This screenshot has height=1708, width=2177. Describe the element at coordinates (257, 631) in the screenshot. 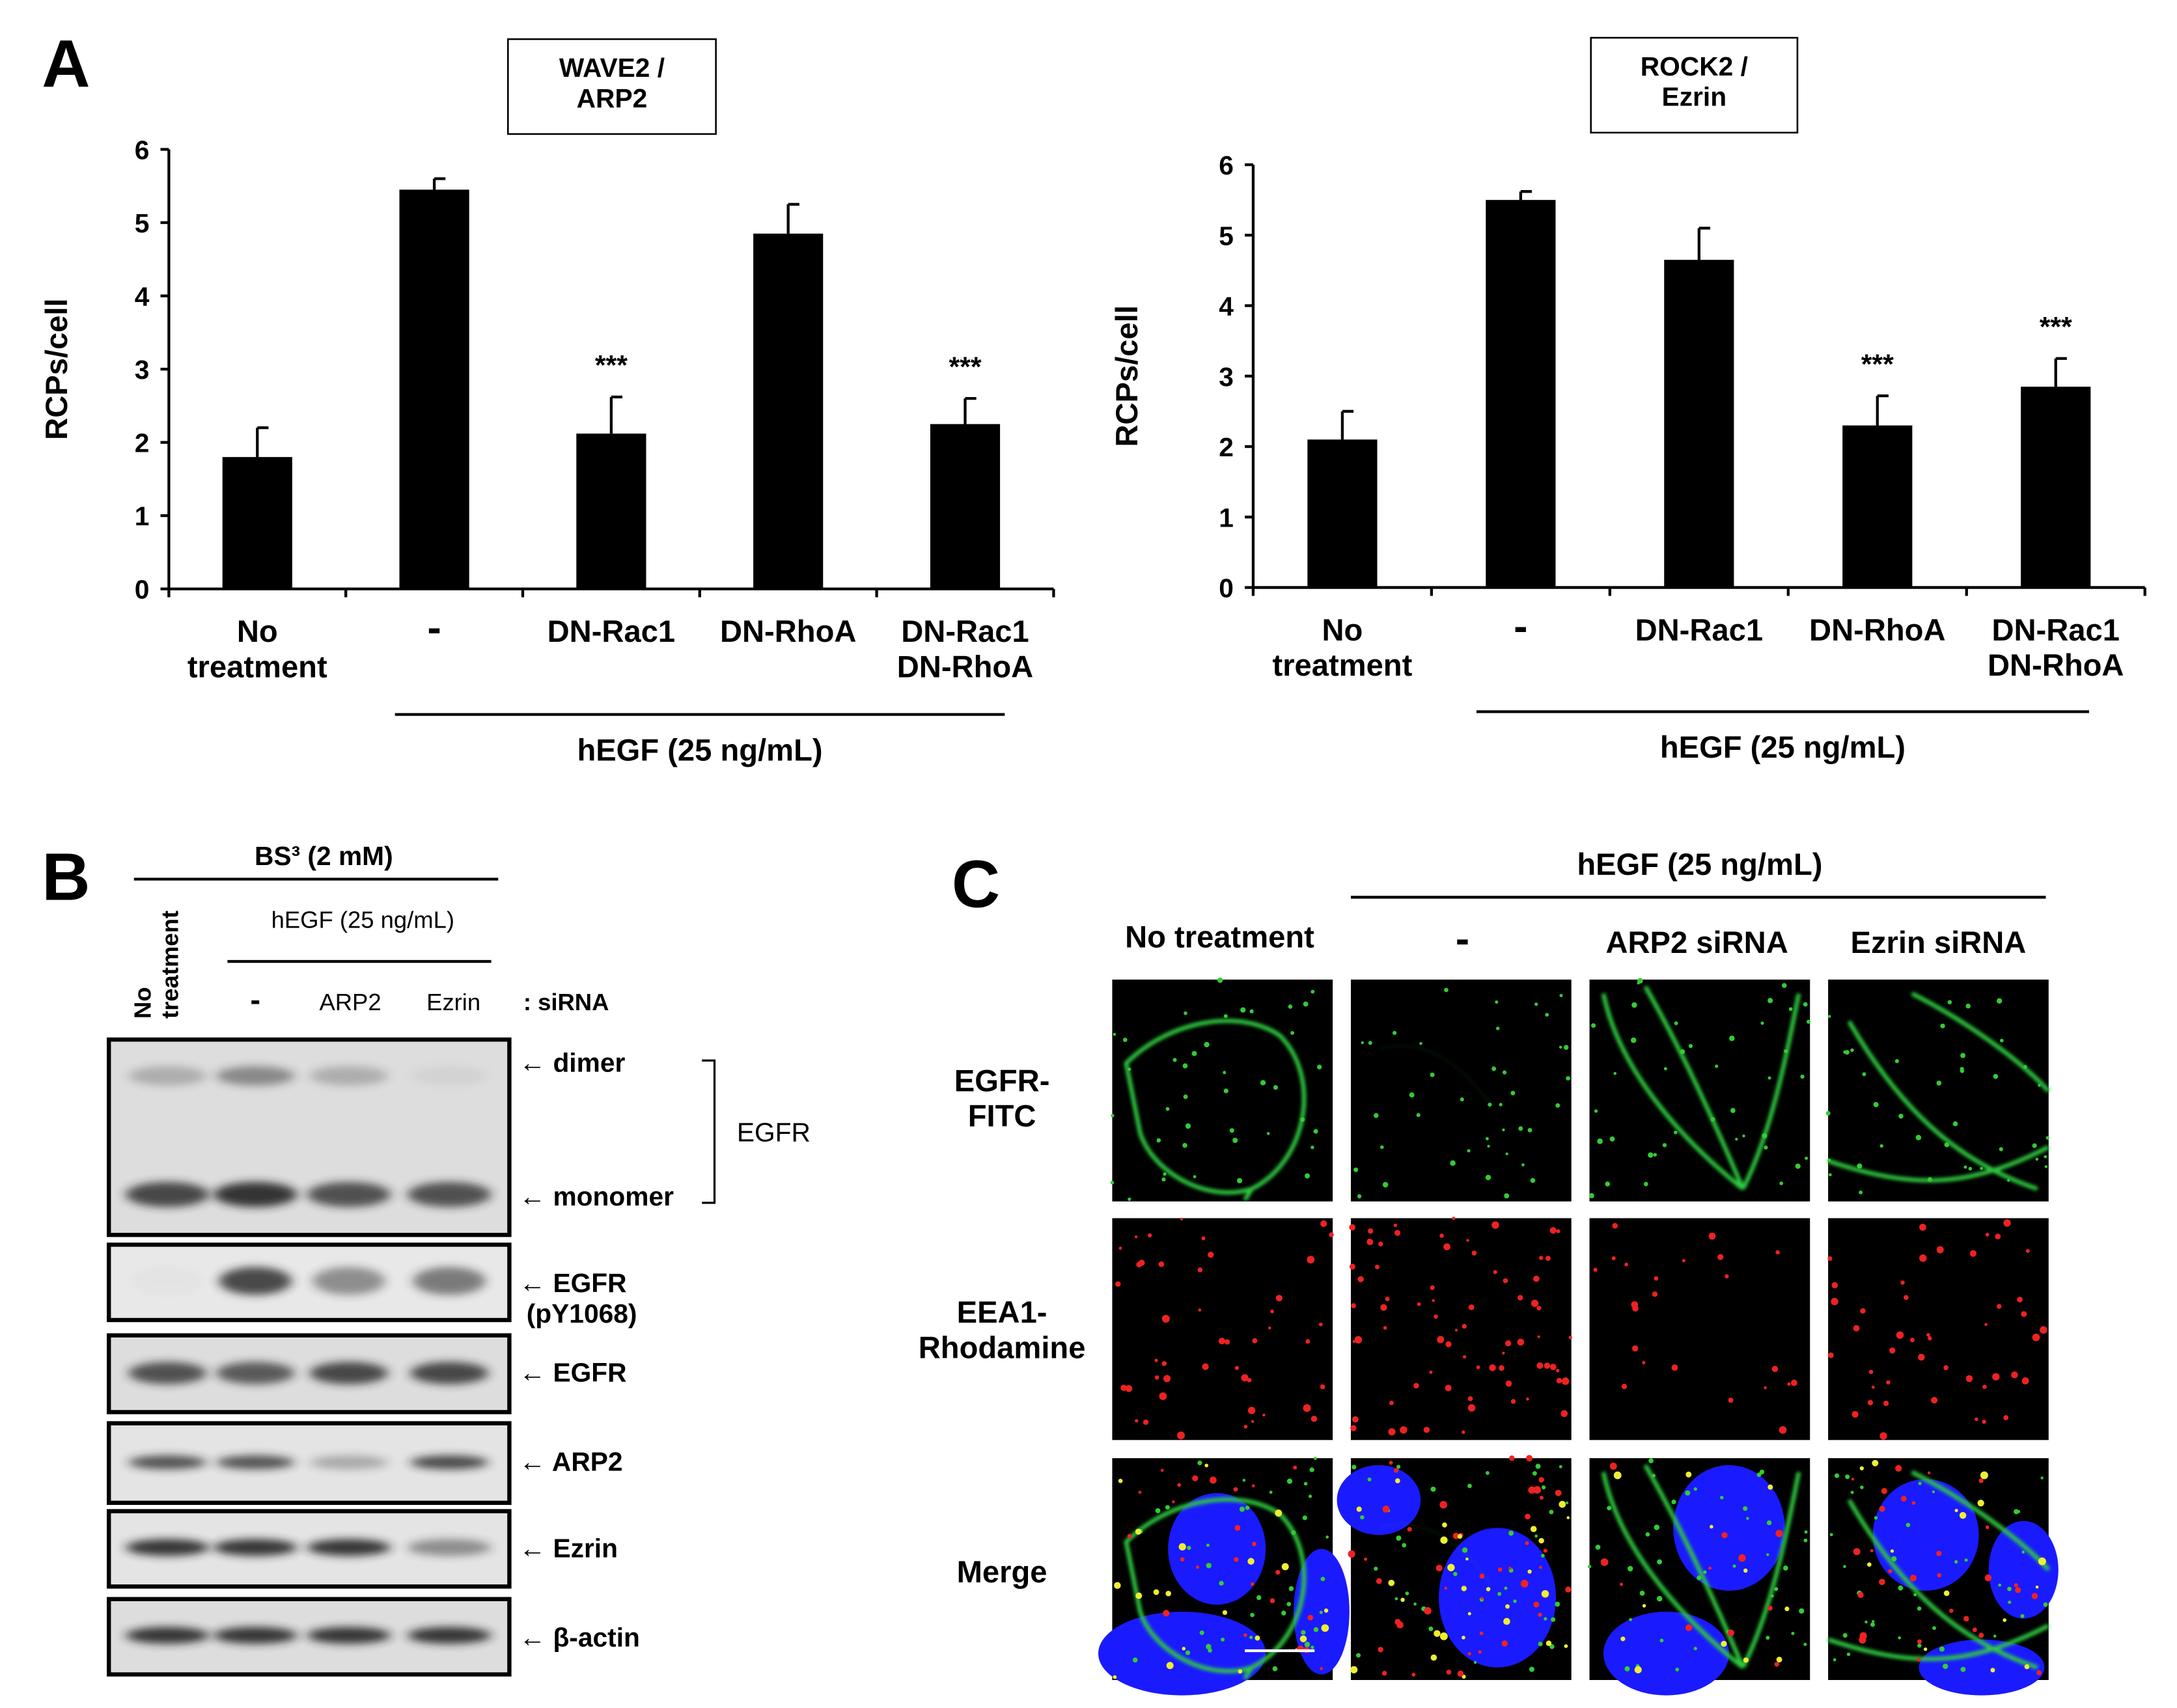

I see `text-line: No` at that location.